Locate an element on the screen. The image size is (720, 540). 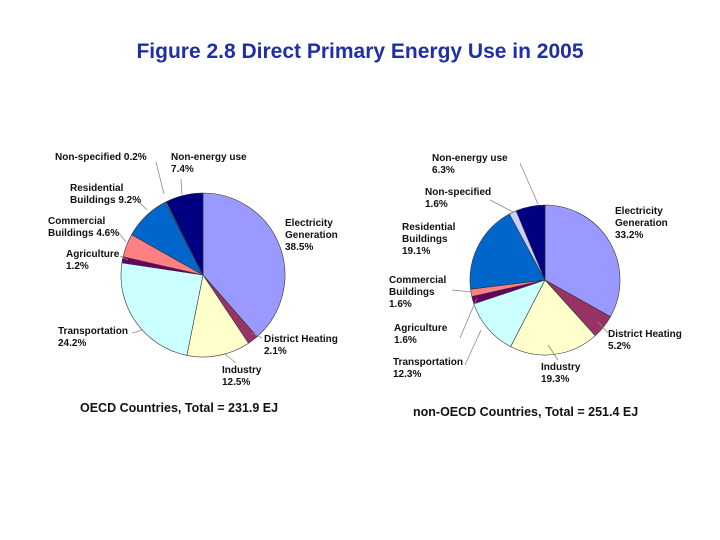
pie-slice-industry is located at coordinates (217, 316).